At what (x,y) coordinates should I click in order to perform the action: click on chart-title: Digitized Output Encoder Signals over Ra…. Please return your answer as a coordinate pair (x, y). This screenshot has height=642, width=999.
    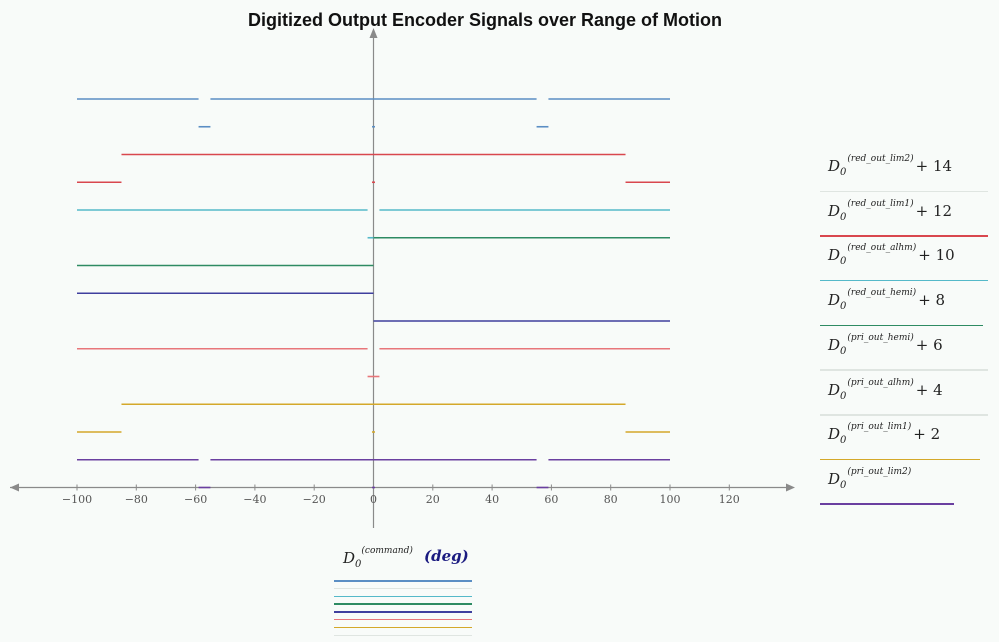
    Looking at the image, I should click on (484, 20).